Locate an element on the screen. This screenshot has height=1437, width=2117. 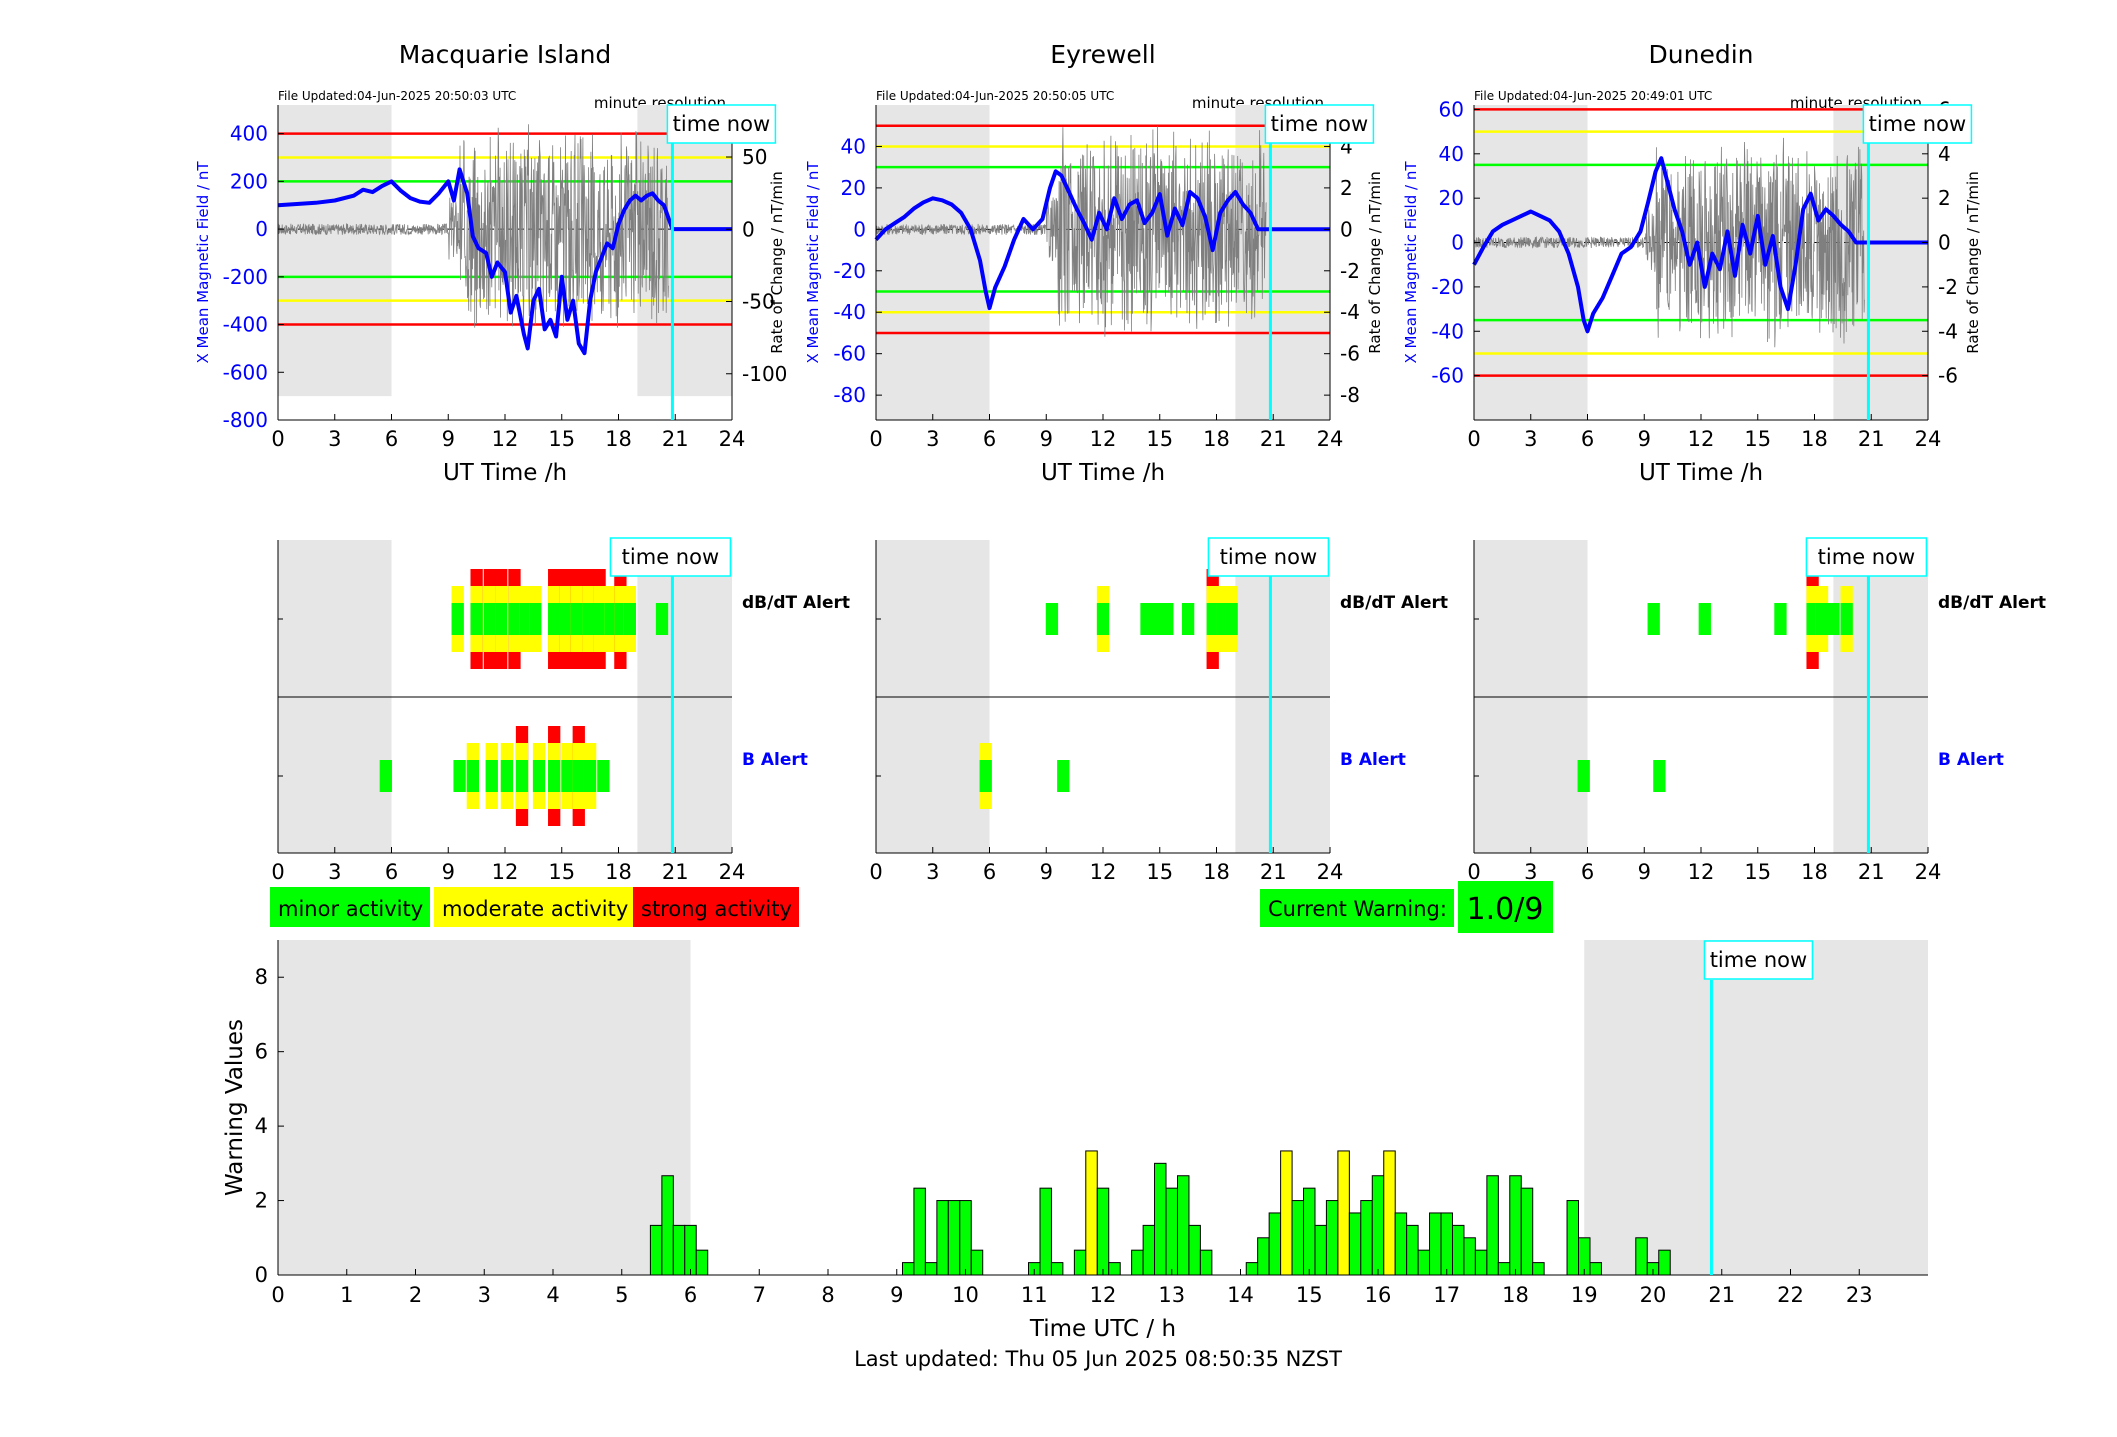
warning-x-tick-label: 3 is located at coordinates (484, 1295).